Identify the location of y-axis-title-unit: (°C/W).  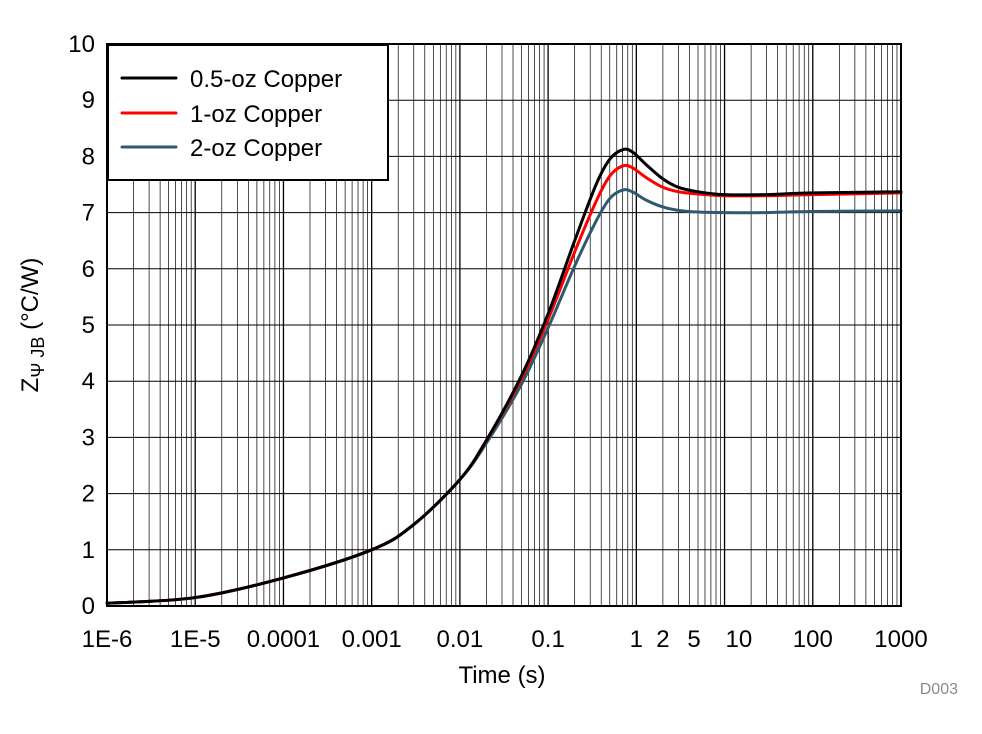
(30, 297).